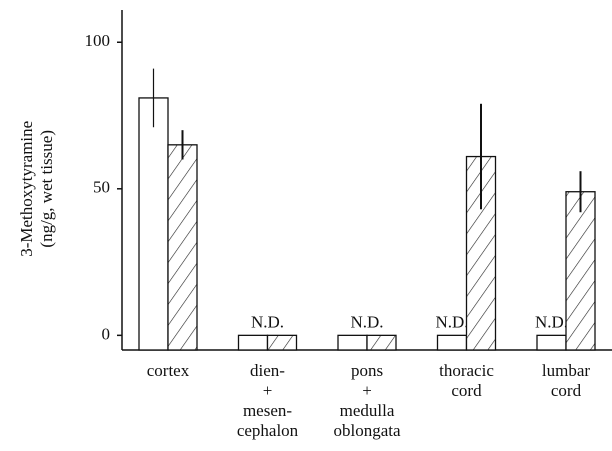 The width and height of the screenshot is (612, 451). What do you see at coordinates (466, 380) in the screenshot?
I see `x-tick-label: thoracic cord` at bounding box center [466, 380].